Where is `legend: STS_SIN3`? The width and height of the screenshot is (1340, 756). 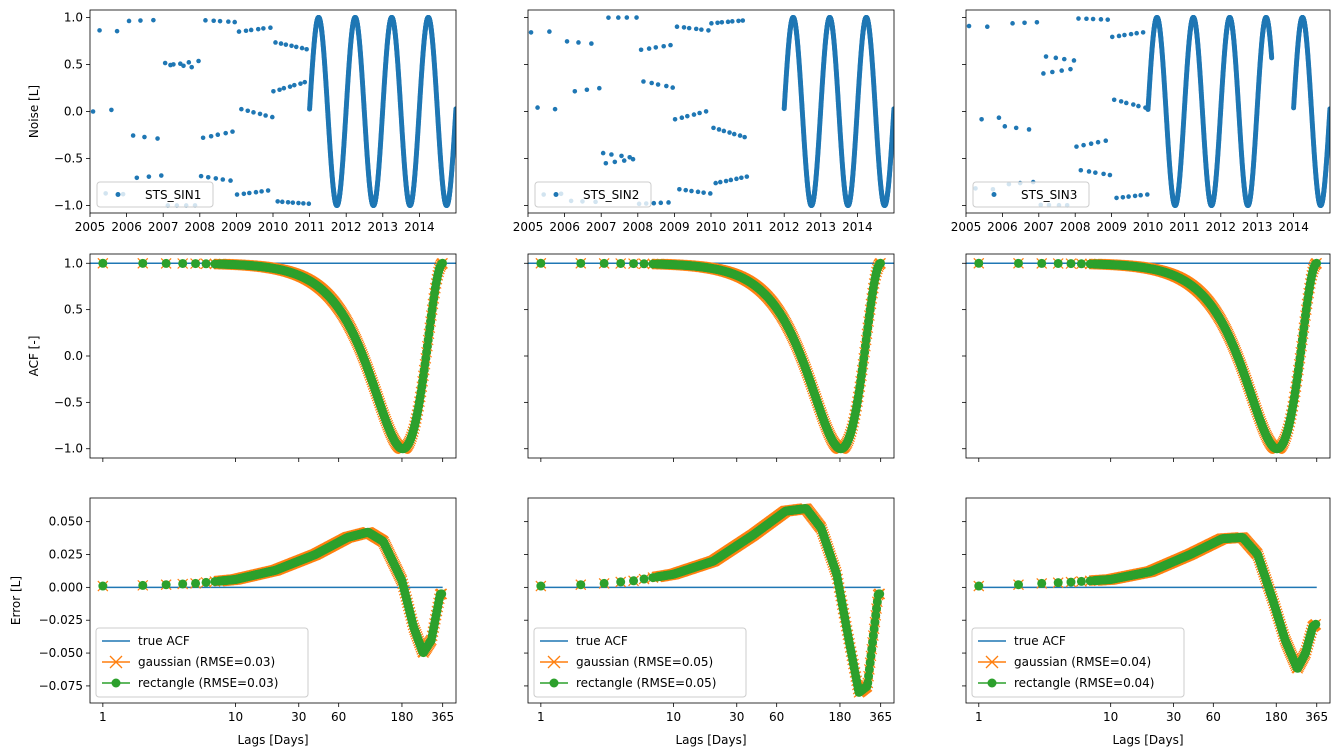
legend: STS_SIN3 is located at coordinates (1031, 194).